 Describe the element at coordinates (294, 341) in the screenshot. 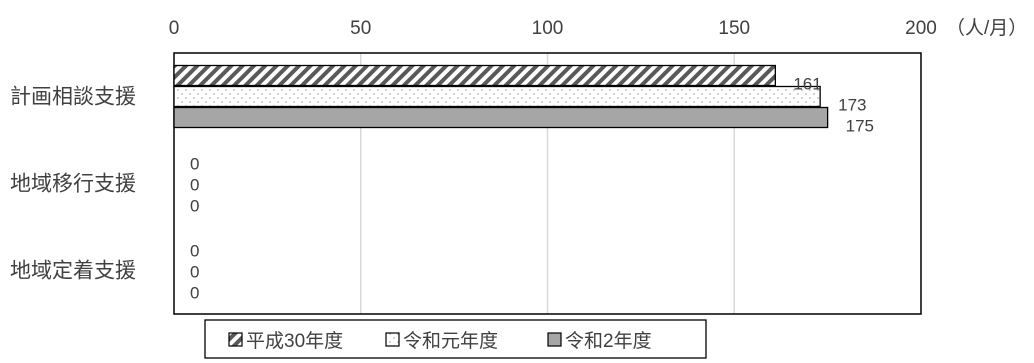

I see `legend-label: 平成30年度` at that location.